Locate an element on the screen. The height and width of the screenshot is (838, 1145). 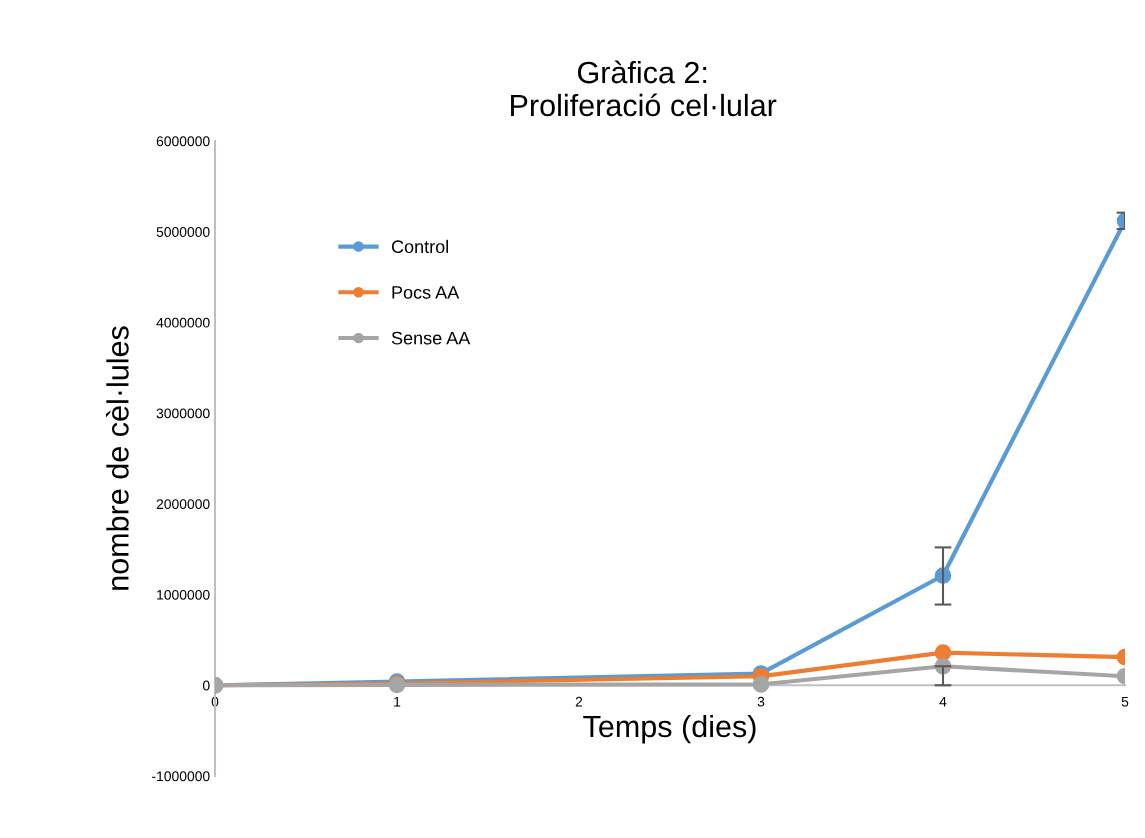
y-tick-label: 3000000 is located at coordinates (183, 413).